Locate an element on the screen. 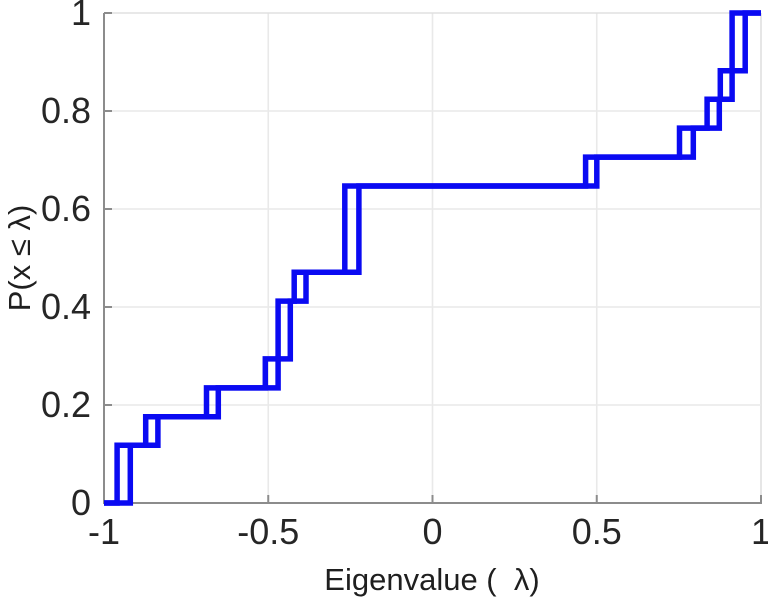 This screenshot has width=768, height=600. y-tick-label: 0.2 is located at coordinates (66, 404).